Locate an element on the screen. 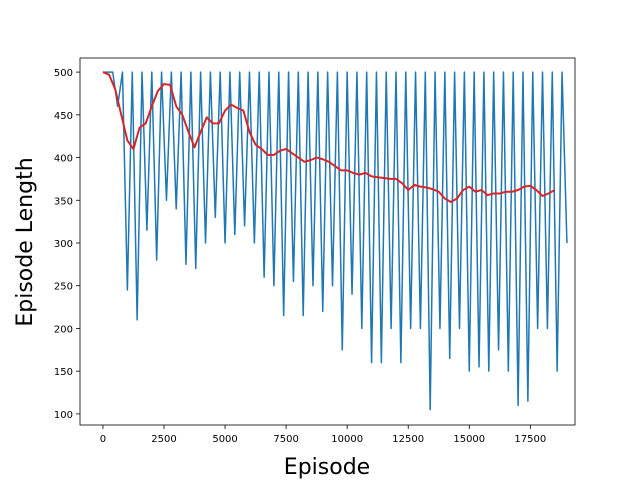  x-tick-label: 12500 is located at coordinates (408, 439).